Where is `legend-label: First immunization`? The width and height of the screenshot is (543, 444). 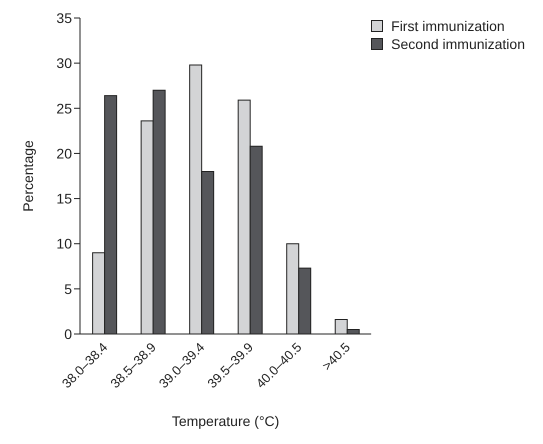
legend-label: First immunization is located at coordinates (448, 26).